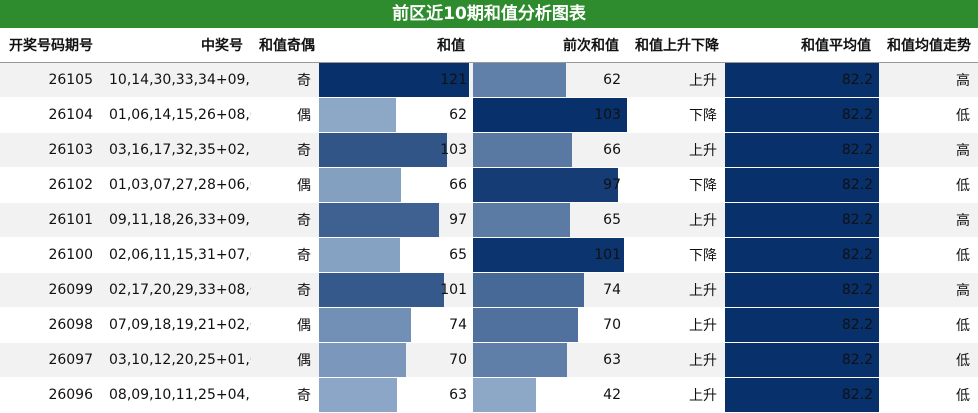 This screenshot has height=413, width=978. Describe the element at coordinates (396, 290) in the screenshot. I see `sum-cell: 101` at that location.